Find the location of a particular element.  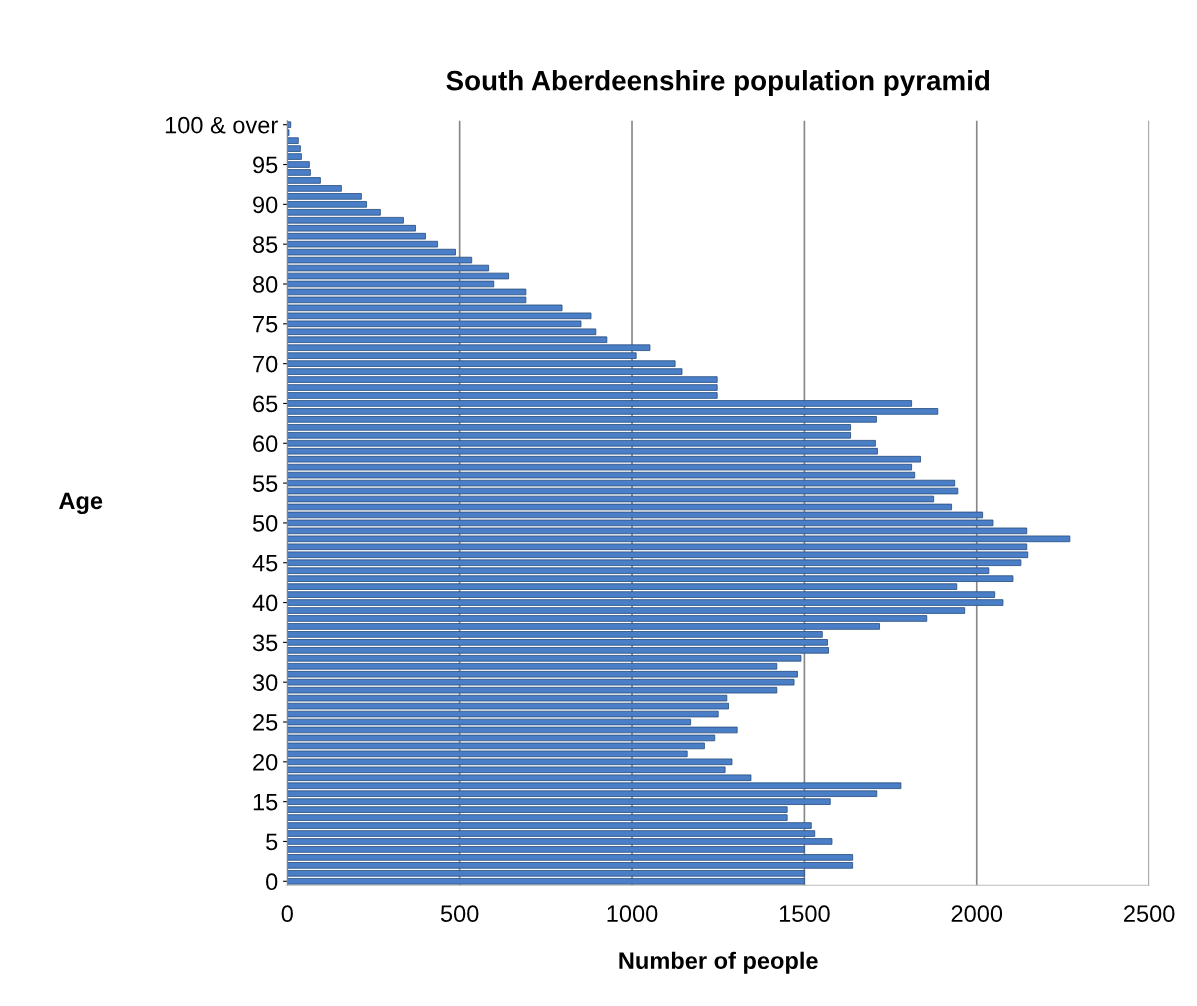

x-tick-label: 2500 is located at coordinates (1149, 914).